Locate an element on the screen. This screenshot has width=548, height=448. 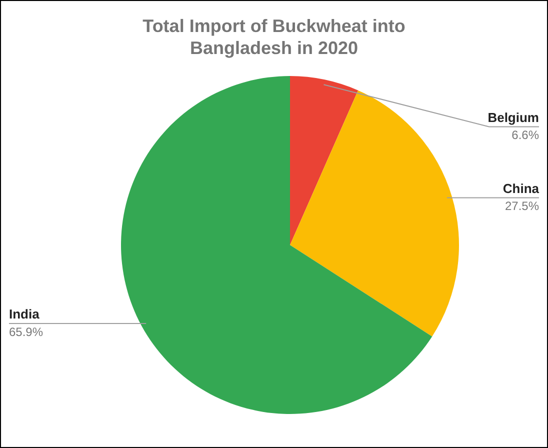
slice-label: India is located at coordinates (24, 314).